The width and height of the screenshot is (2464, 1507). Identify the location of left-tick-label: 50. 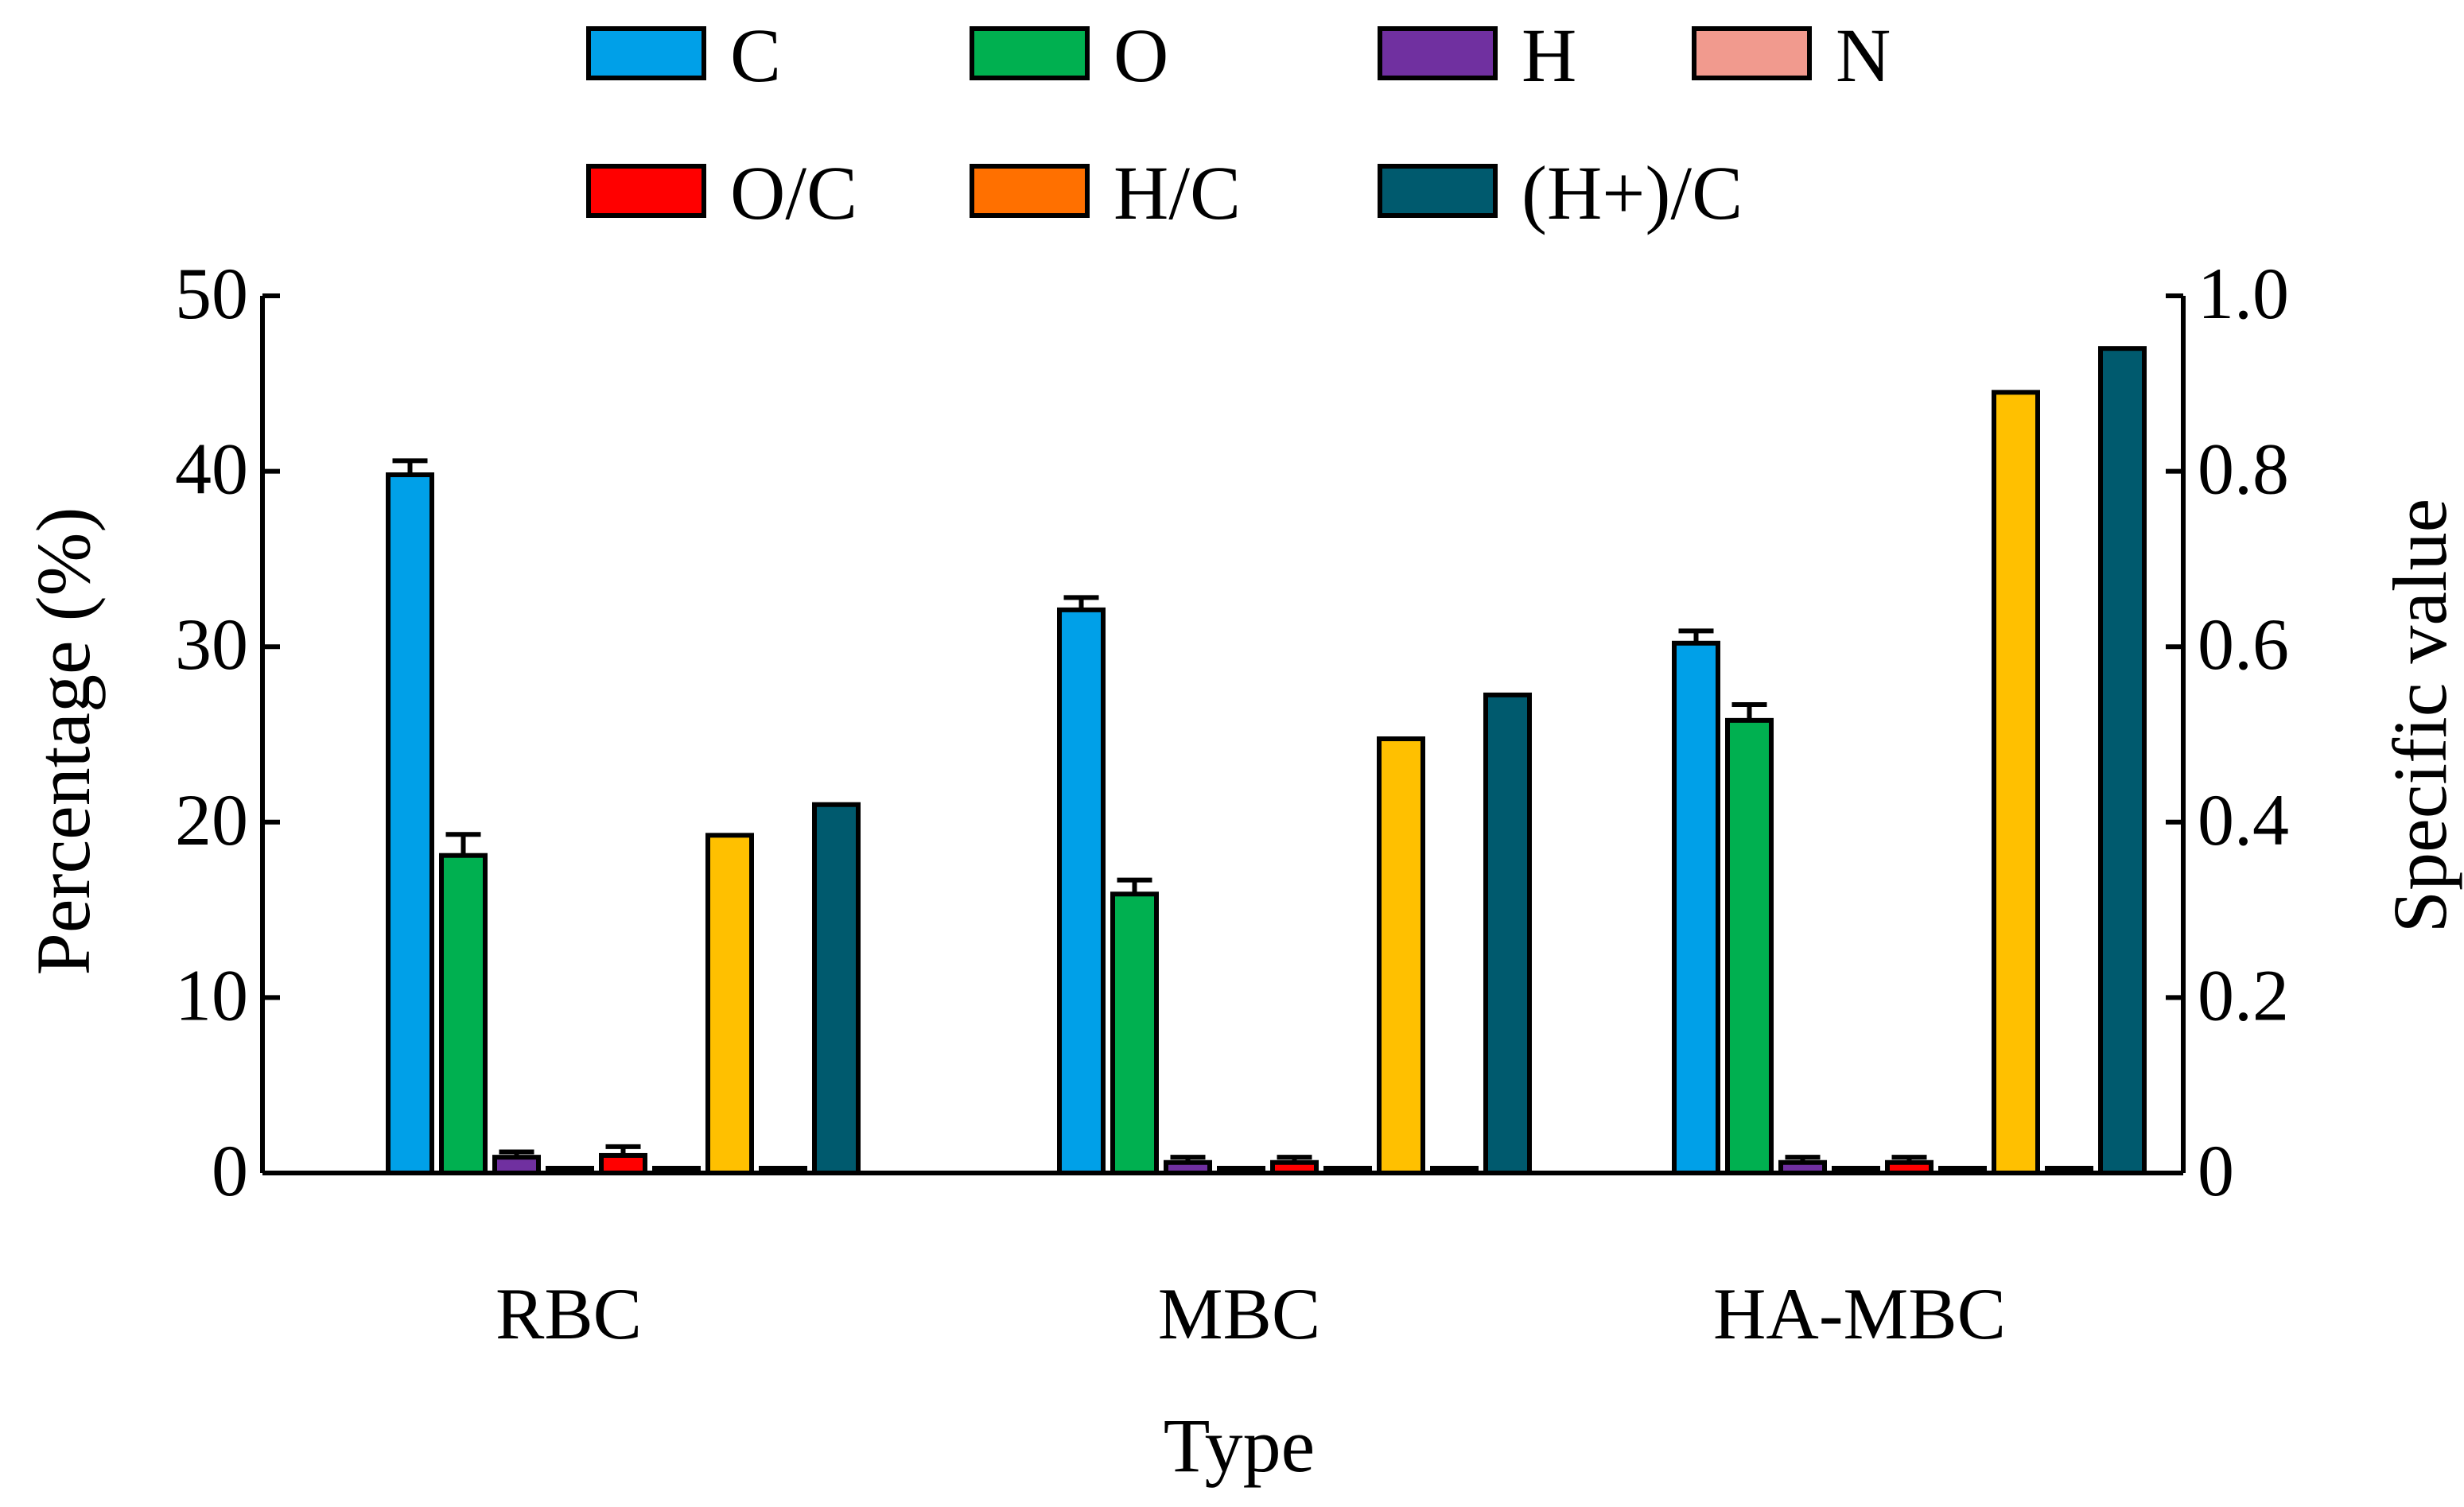
(211, 293).